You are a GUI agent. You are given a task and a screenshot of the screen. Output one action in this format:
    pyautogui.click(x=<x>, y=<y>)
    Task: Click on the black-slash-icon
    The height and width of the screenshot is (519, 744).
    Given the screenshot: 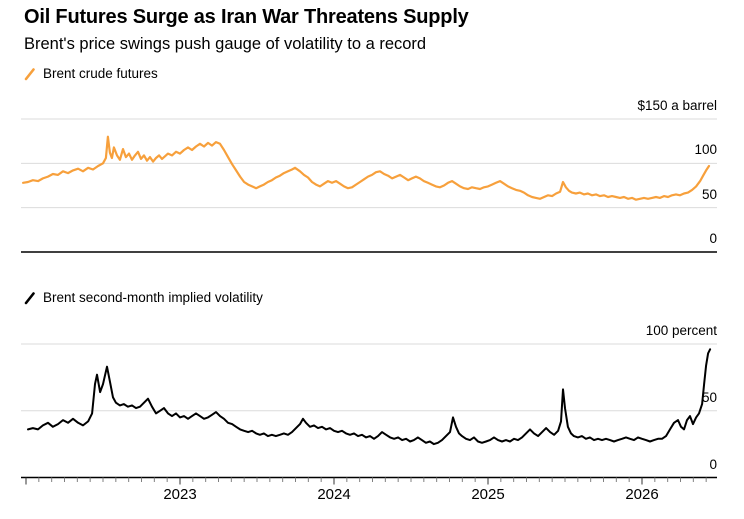 What is the action you would take?
    pyautogui.click(x=29, y=297)
    